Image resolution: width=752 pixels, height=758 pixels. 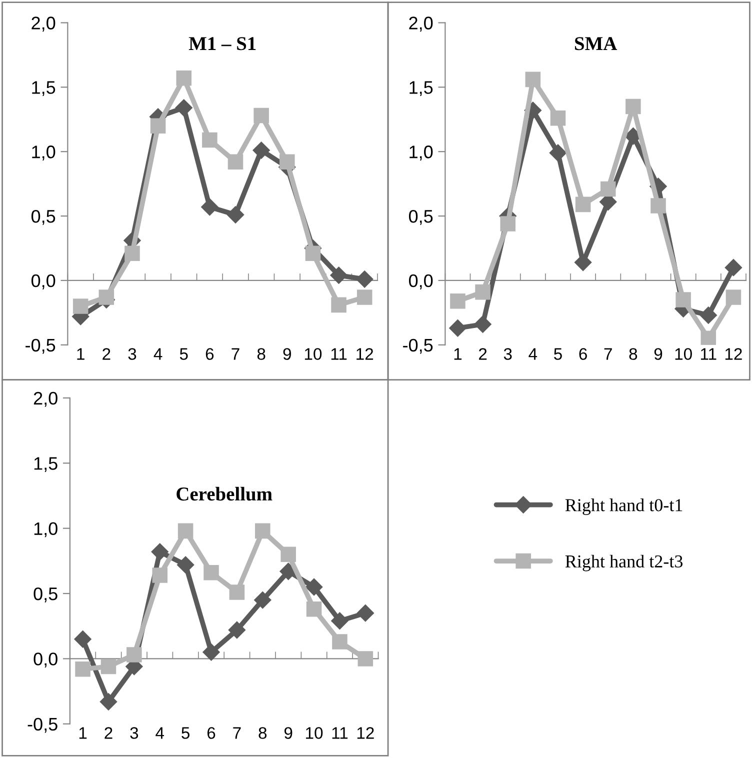 What do you see at coordinates (222, 43) in the screenshot?
I see `text: M1 – S1` at bounding box center [222, 43].